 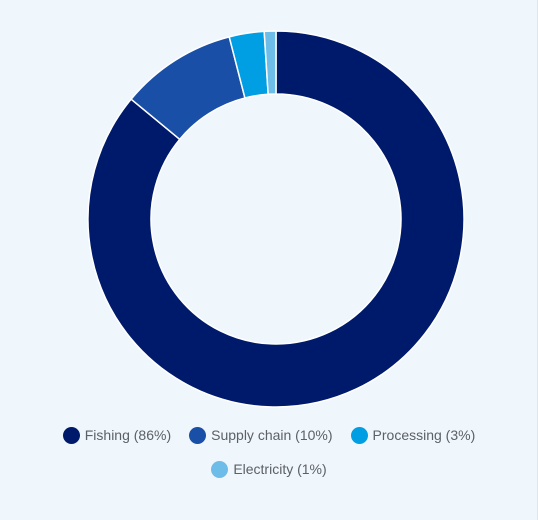 I want to click on legend-swatch-electricity, so click(x=220, y=469).